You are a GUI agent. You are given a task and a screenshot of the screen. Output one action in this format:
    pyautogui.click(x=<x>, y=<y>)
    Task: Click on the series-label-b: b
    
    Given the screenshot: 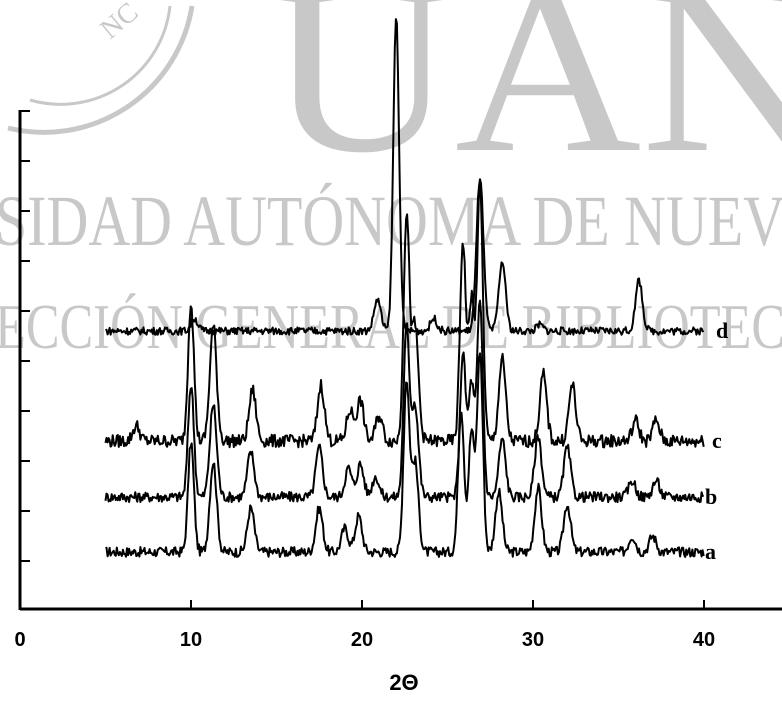 What is the action you would take?
    pyautogui.click(x=711, y=496)
    